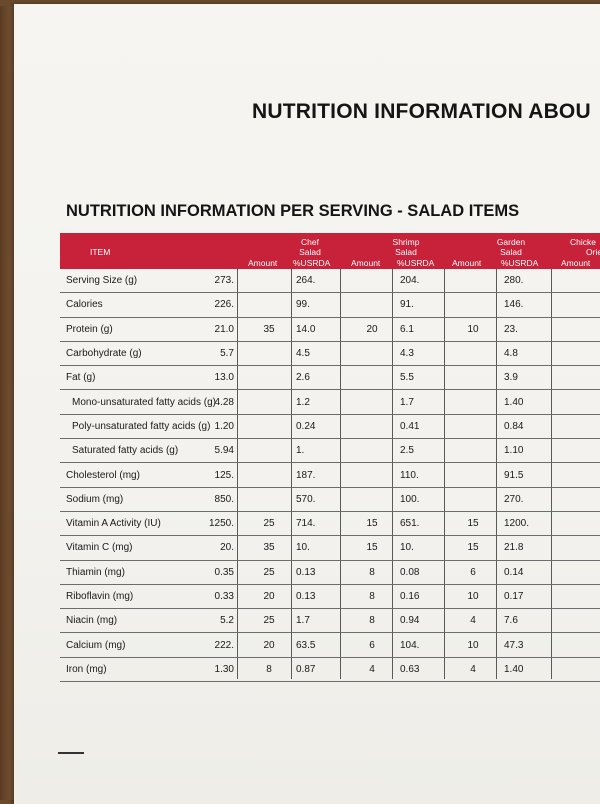 The width and height of the screenshot is (600, 804). I want to click on amount-cell: 0.84, so click(514, 426).